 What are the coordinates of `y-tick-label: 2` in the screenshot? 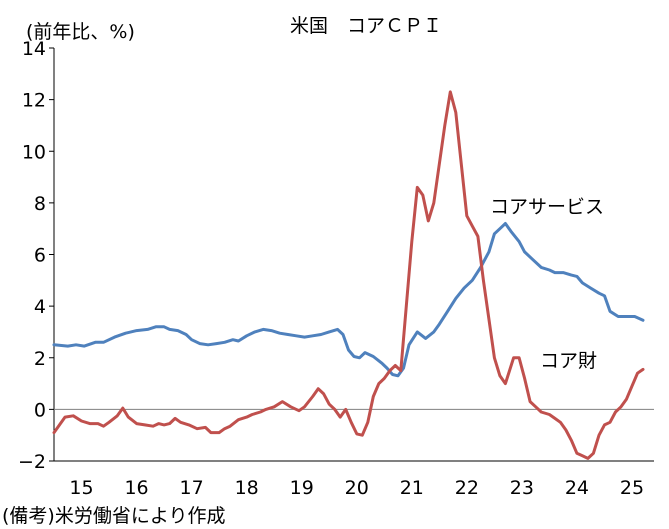 It's located at (40, 359).